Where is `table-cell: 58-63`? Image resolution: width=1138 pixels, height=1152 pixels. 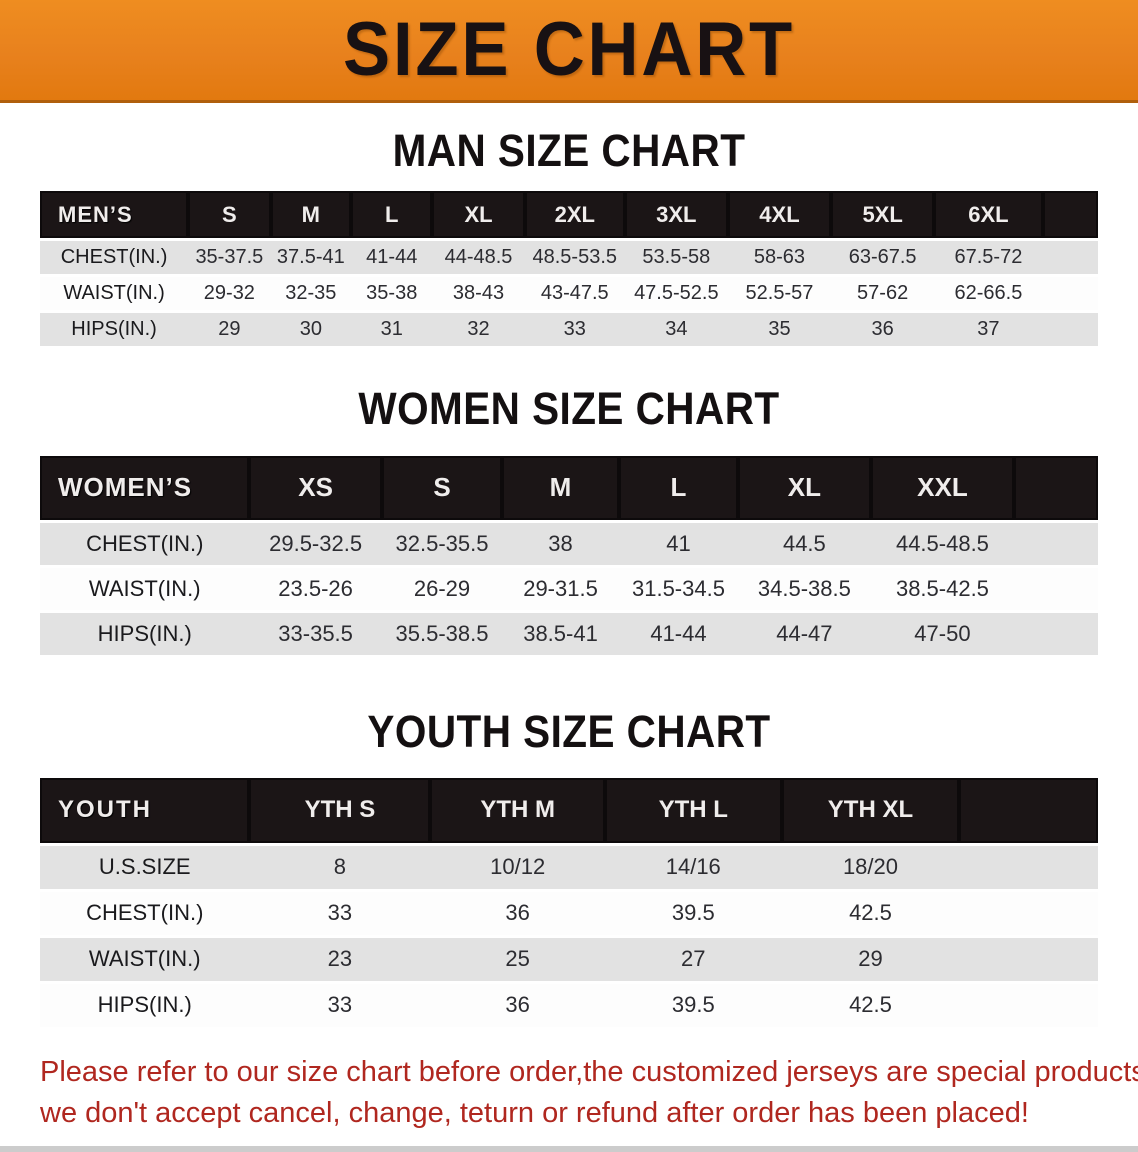
table-cell: 58-63 is located at coordinates (779, 257).